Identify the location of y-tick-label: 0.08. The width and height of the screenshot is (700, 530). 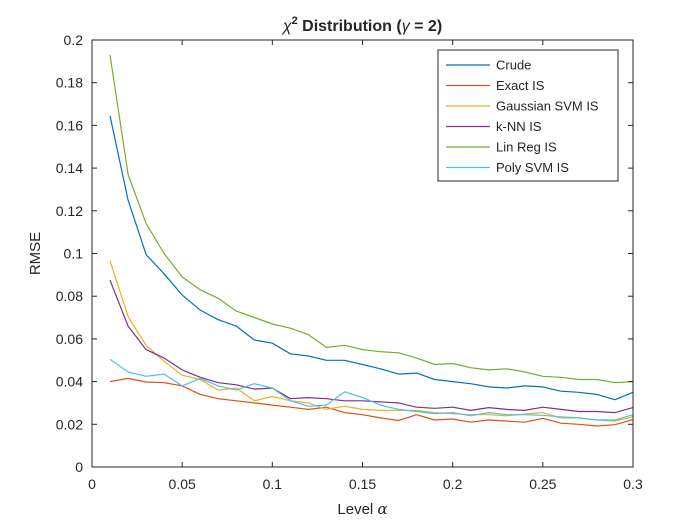
(69, 296).